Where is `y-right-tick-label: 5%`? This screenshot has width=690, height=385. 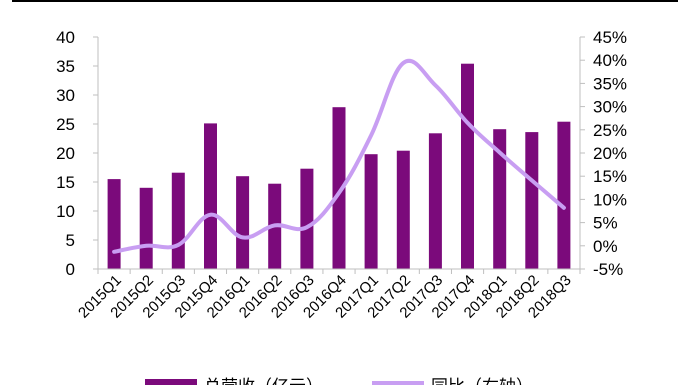 y-right-tick-label: 5% is located at coordinates (605, 223).